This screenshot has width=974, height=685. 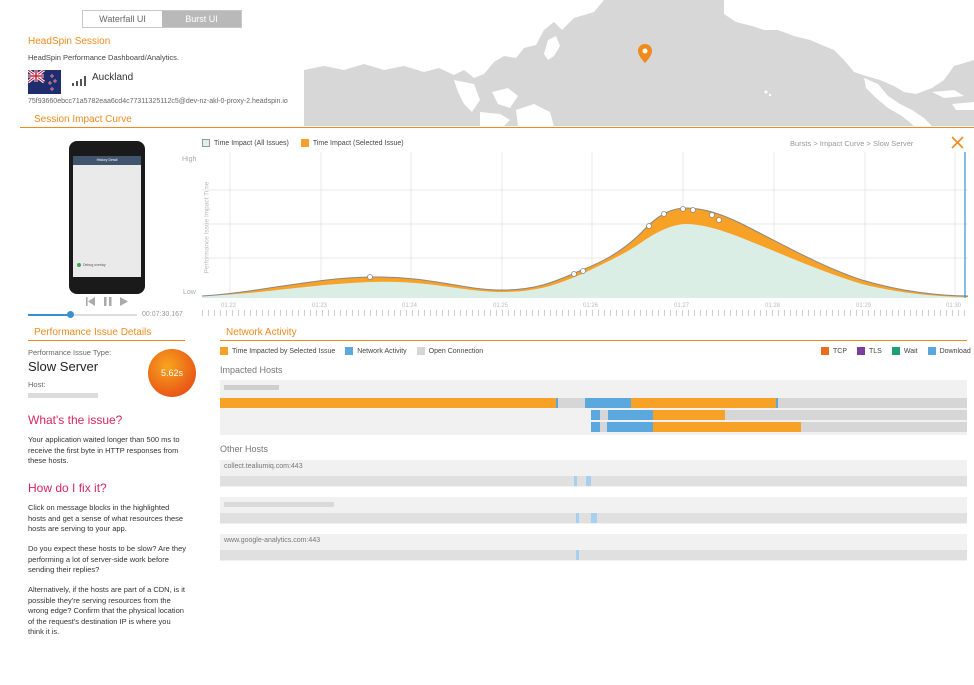 I want to click on legend-wait-swatch, so click(x=895, y=351).